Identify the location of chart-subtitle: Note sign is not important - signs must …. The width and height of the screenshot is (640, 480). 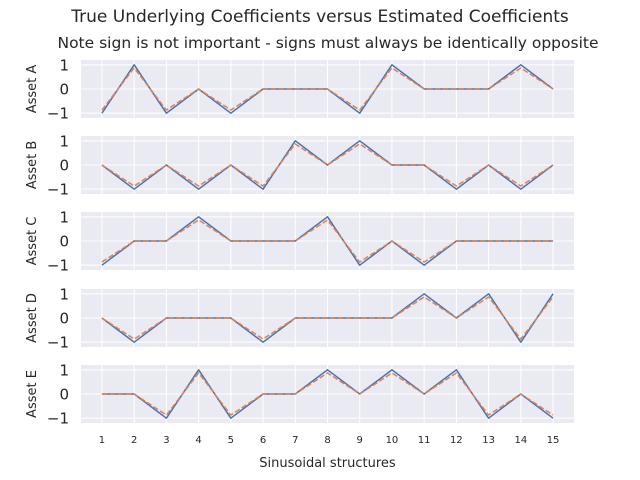
(328, 43).